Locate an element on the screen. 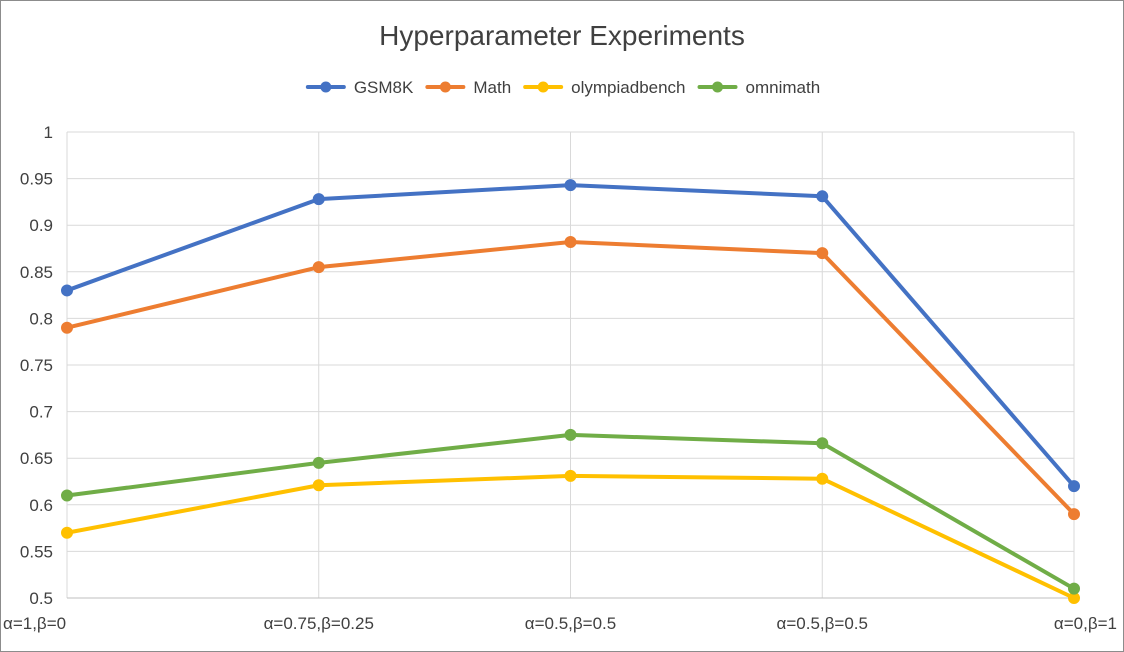 The width and height of the screenshot is (1124, 652). legend-item: omnimath is located at coordinates (759, 87).